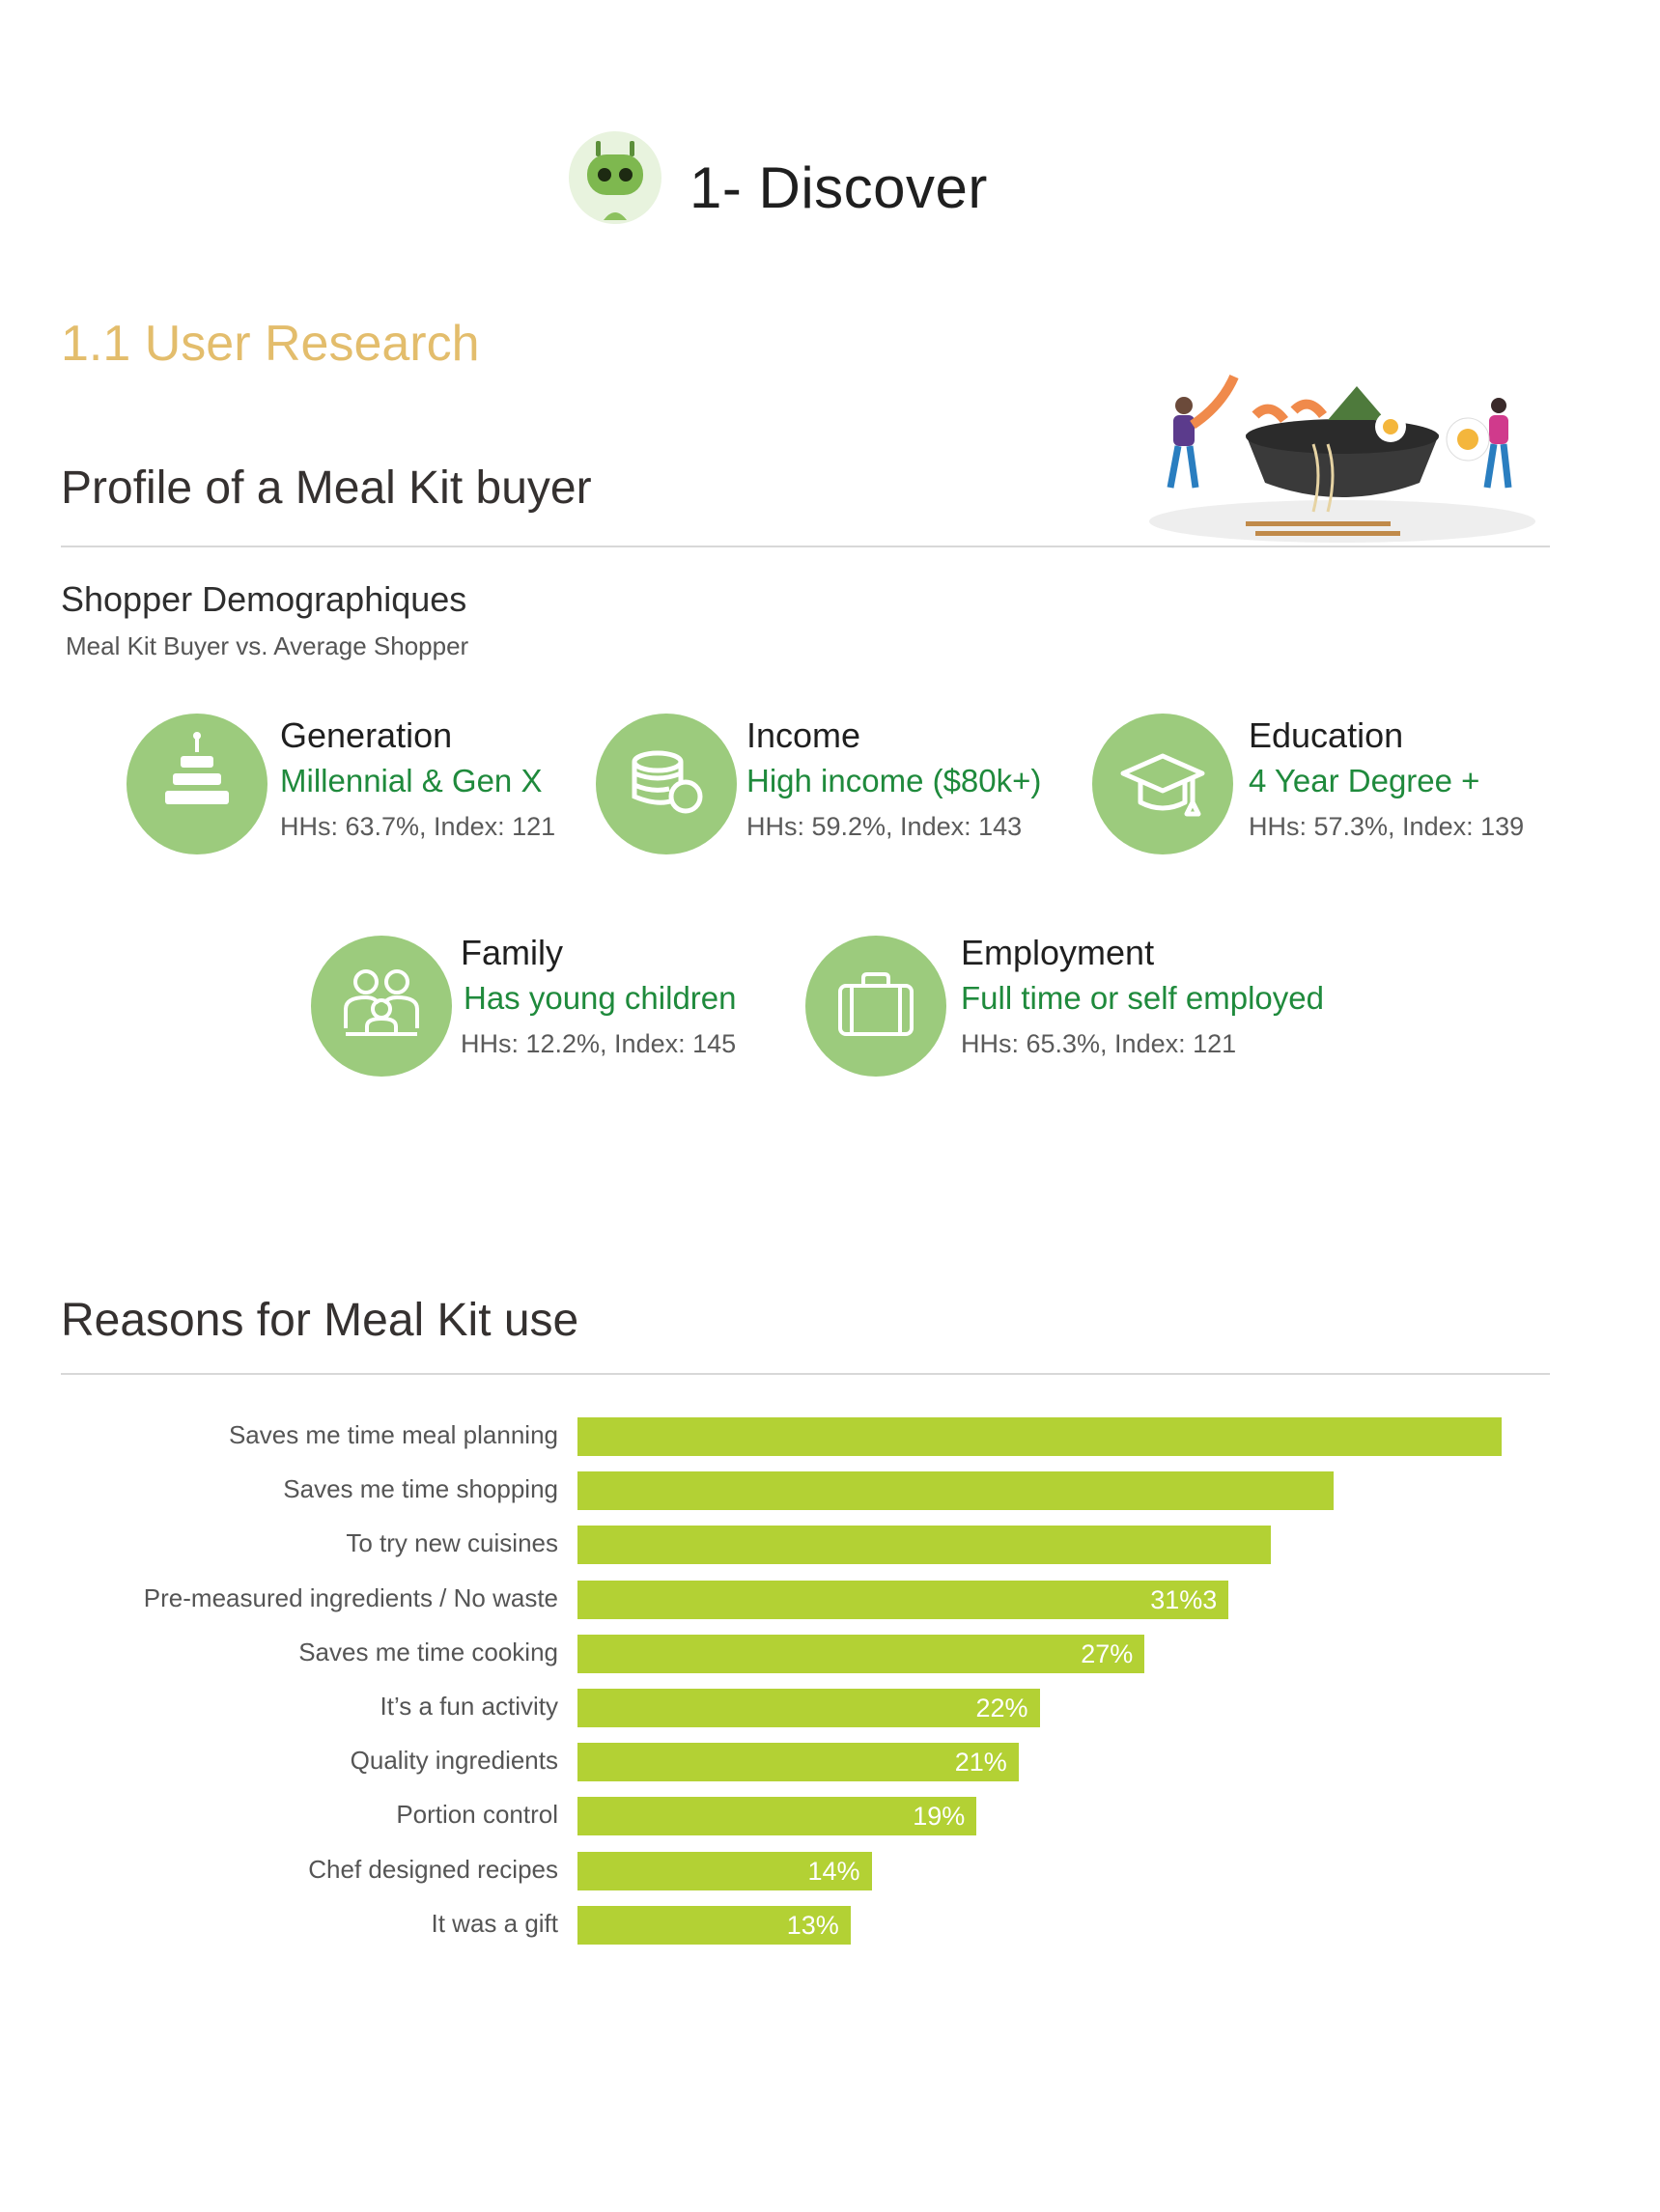 The width and height of the screenshot is (1660, 2212). I want to click on demo-stat-education: HHs: 57.3%, Index: 139, so click(1387, 827).